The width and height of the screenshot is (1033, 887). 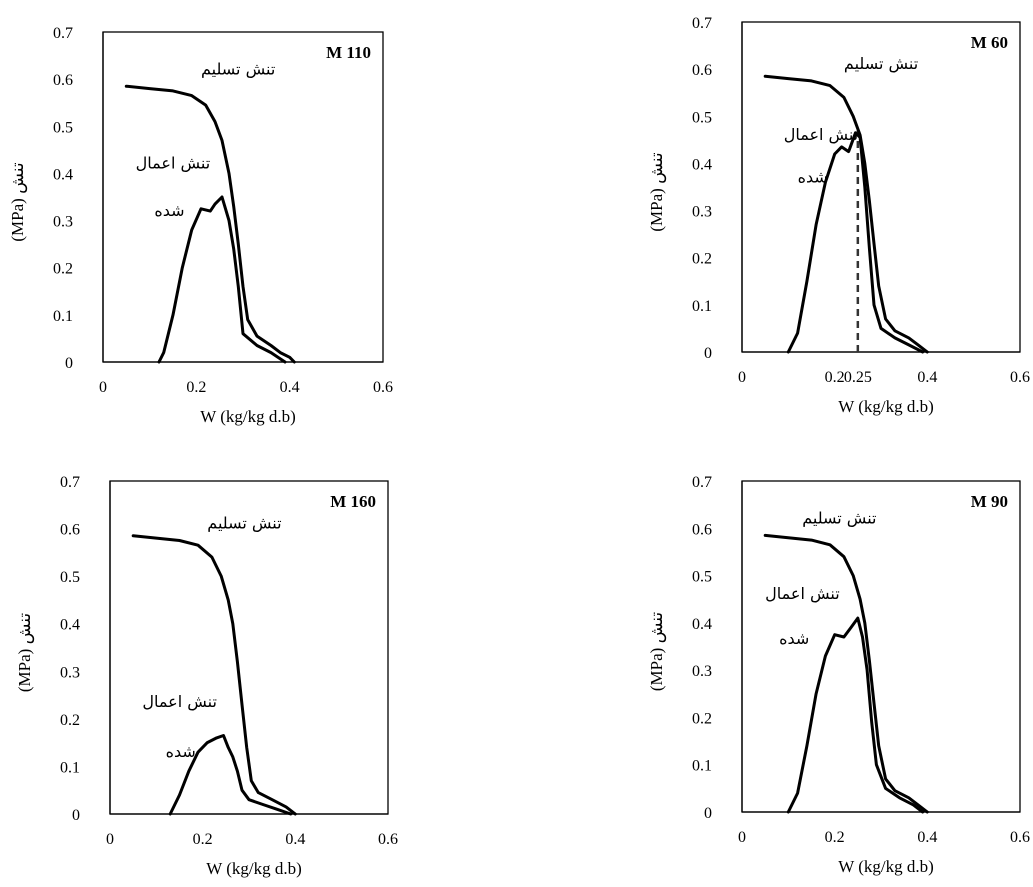 I want to click on panel-title: M 90, so click(x=989, y=501).